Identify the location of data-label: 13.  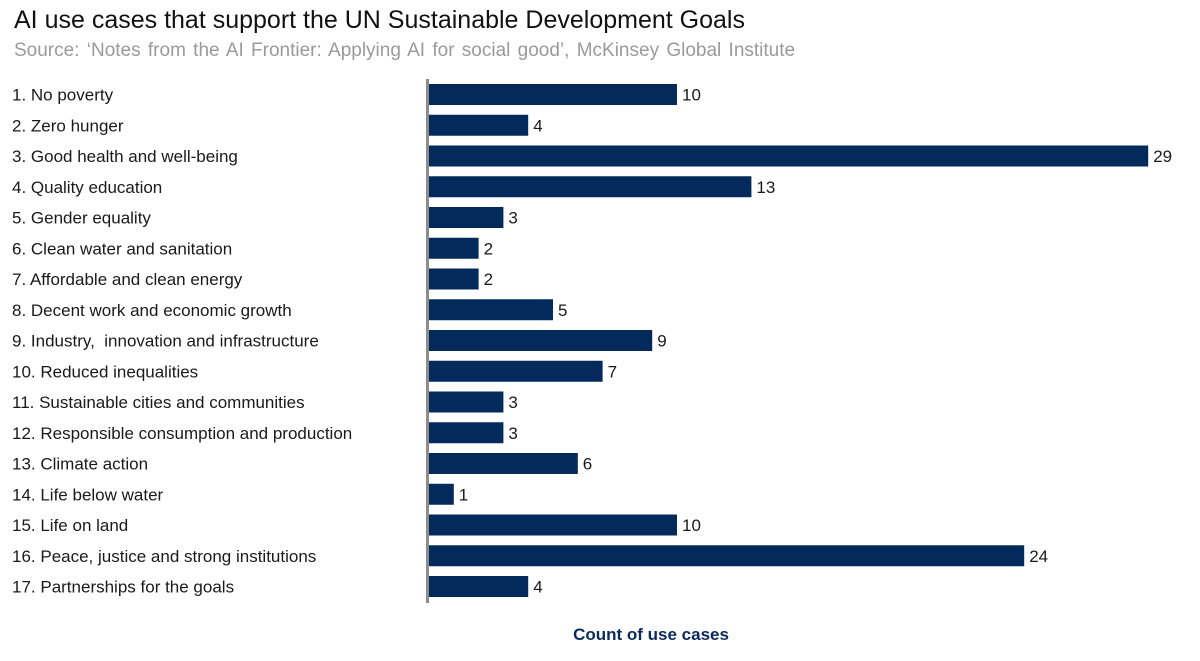
(765, 187).